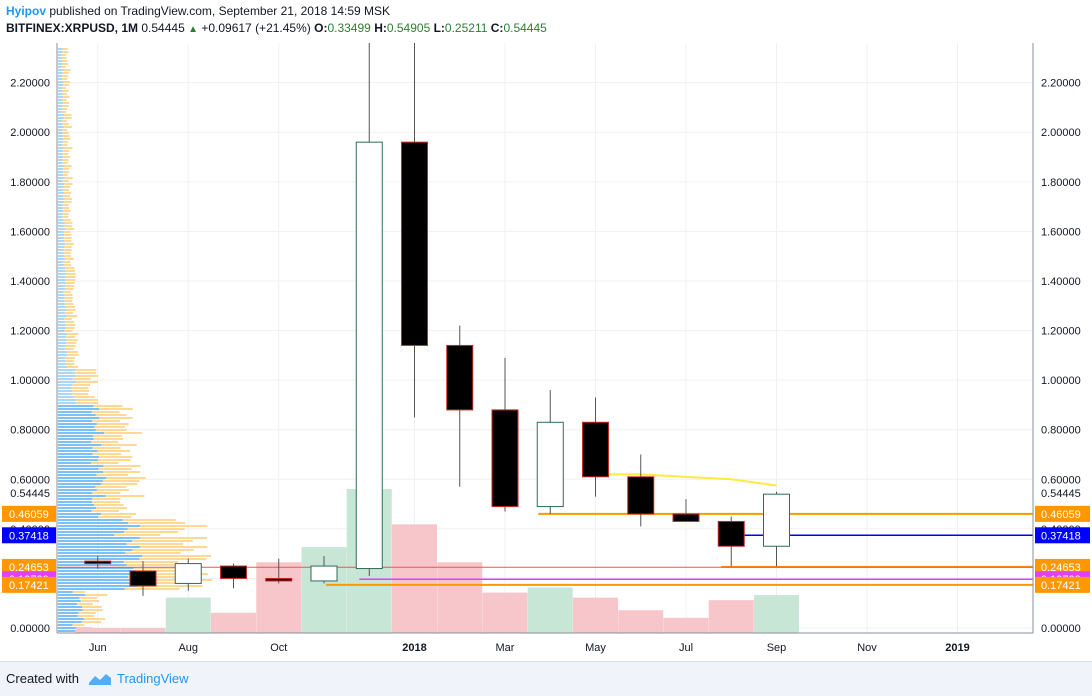 The height and width of the screenshot is (696, 1092). I want to click on open-label: O:, so click(321, 28).